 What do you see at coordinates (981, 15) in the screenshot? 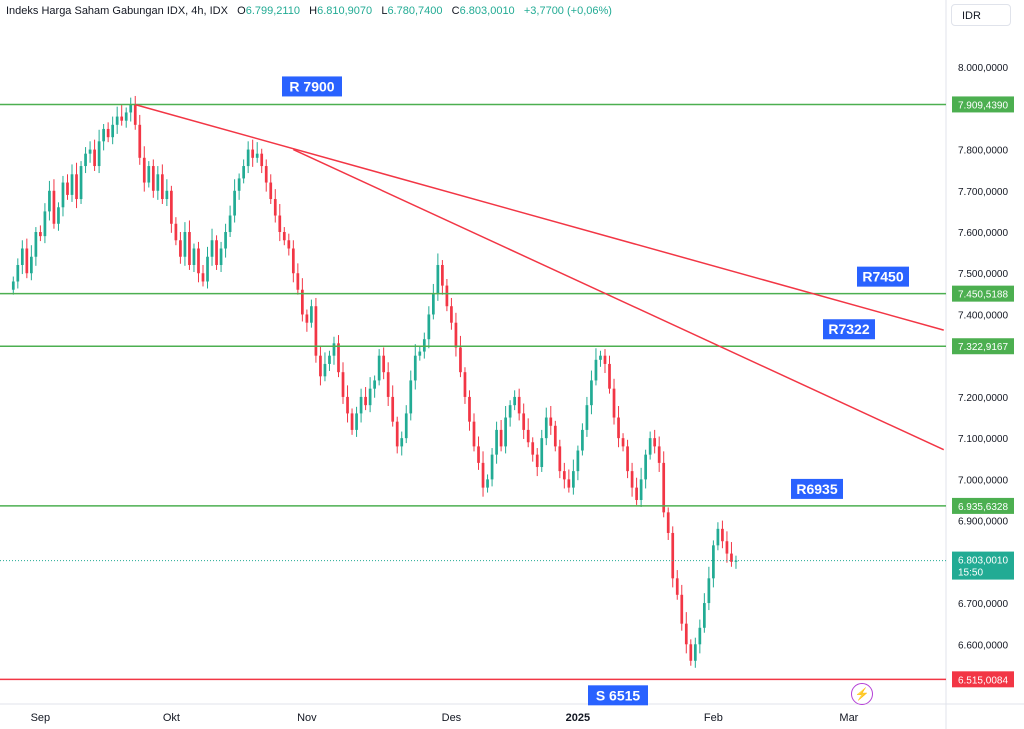
I see `currency-selector-button: IDR` at bounding box center [981, 15].